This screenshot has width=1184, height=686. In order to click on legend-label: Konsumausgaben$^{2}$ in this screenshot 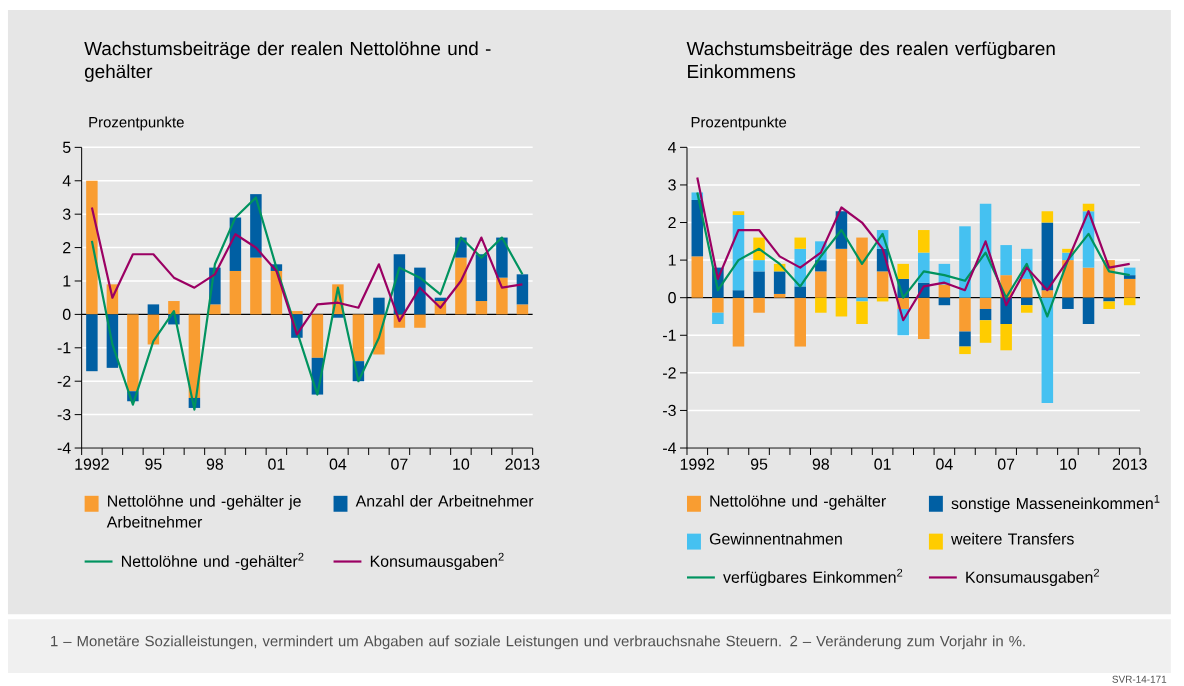, I will do `click(437, 561)`.